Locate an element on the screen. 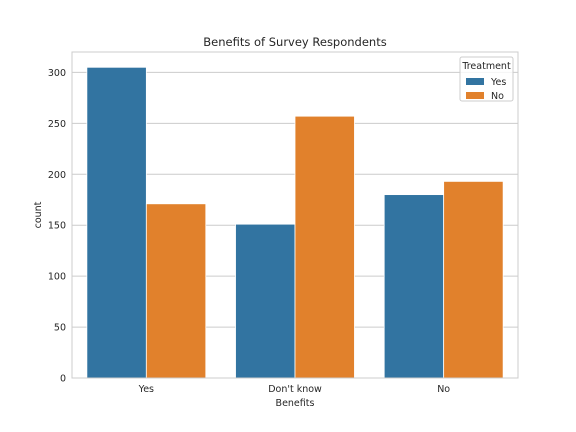  bar-yes-yes is located at coordinates (116, 222).